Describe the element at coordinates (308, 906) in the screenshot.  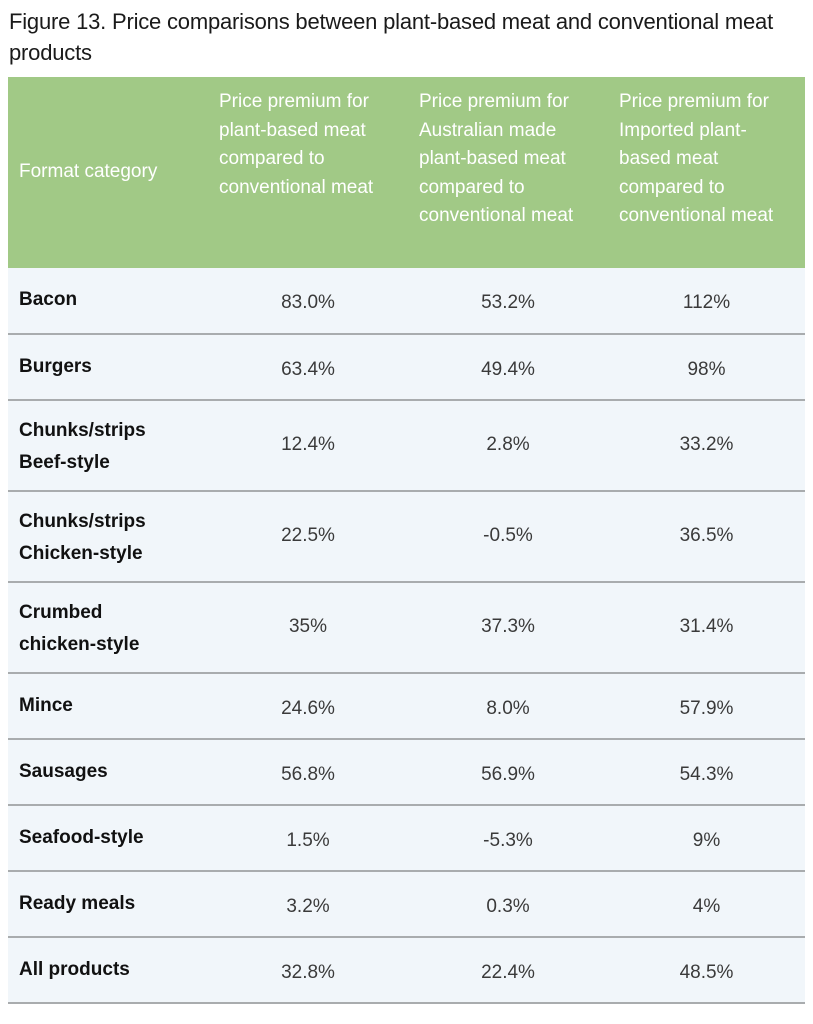
I see `premium-all-cell: 3.2%` at that location.